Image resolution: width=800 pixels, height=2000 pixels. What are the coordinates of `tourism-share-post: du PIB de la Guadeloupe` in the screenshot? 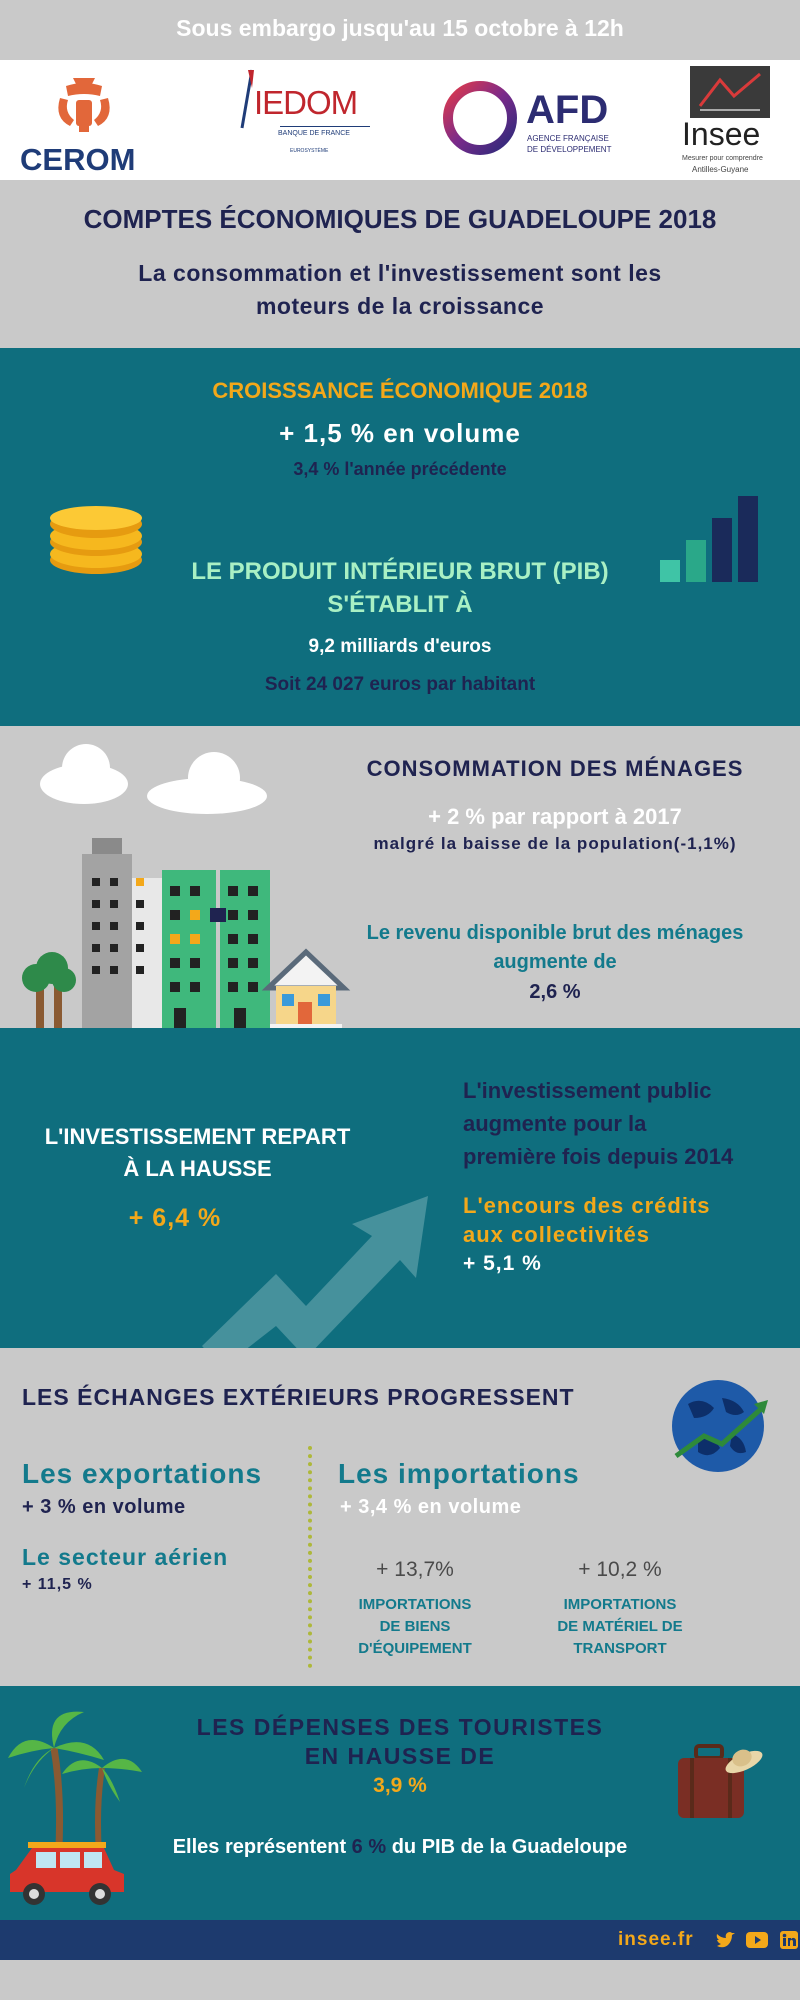 It's located at (507, 1847).